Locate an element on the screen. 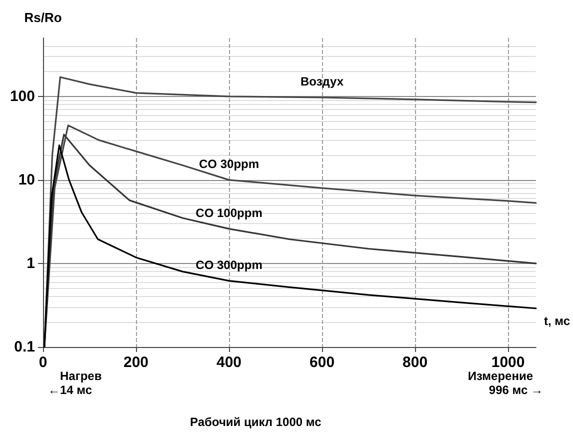  series-label: CO 30ppm is located at coordinates (229, 163).